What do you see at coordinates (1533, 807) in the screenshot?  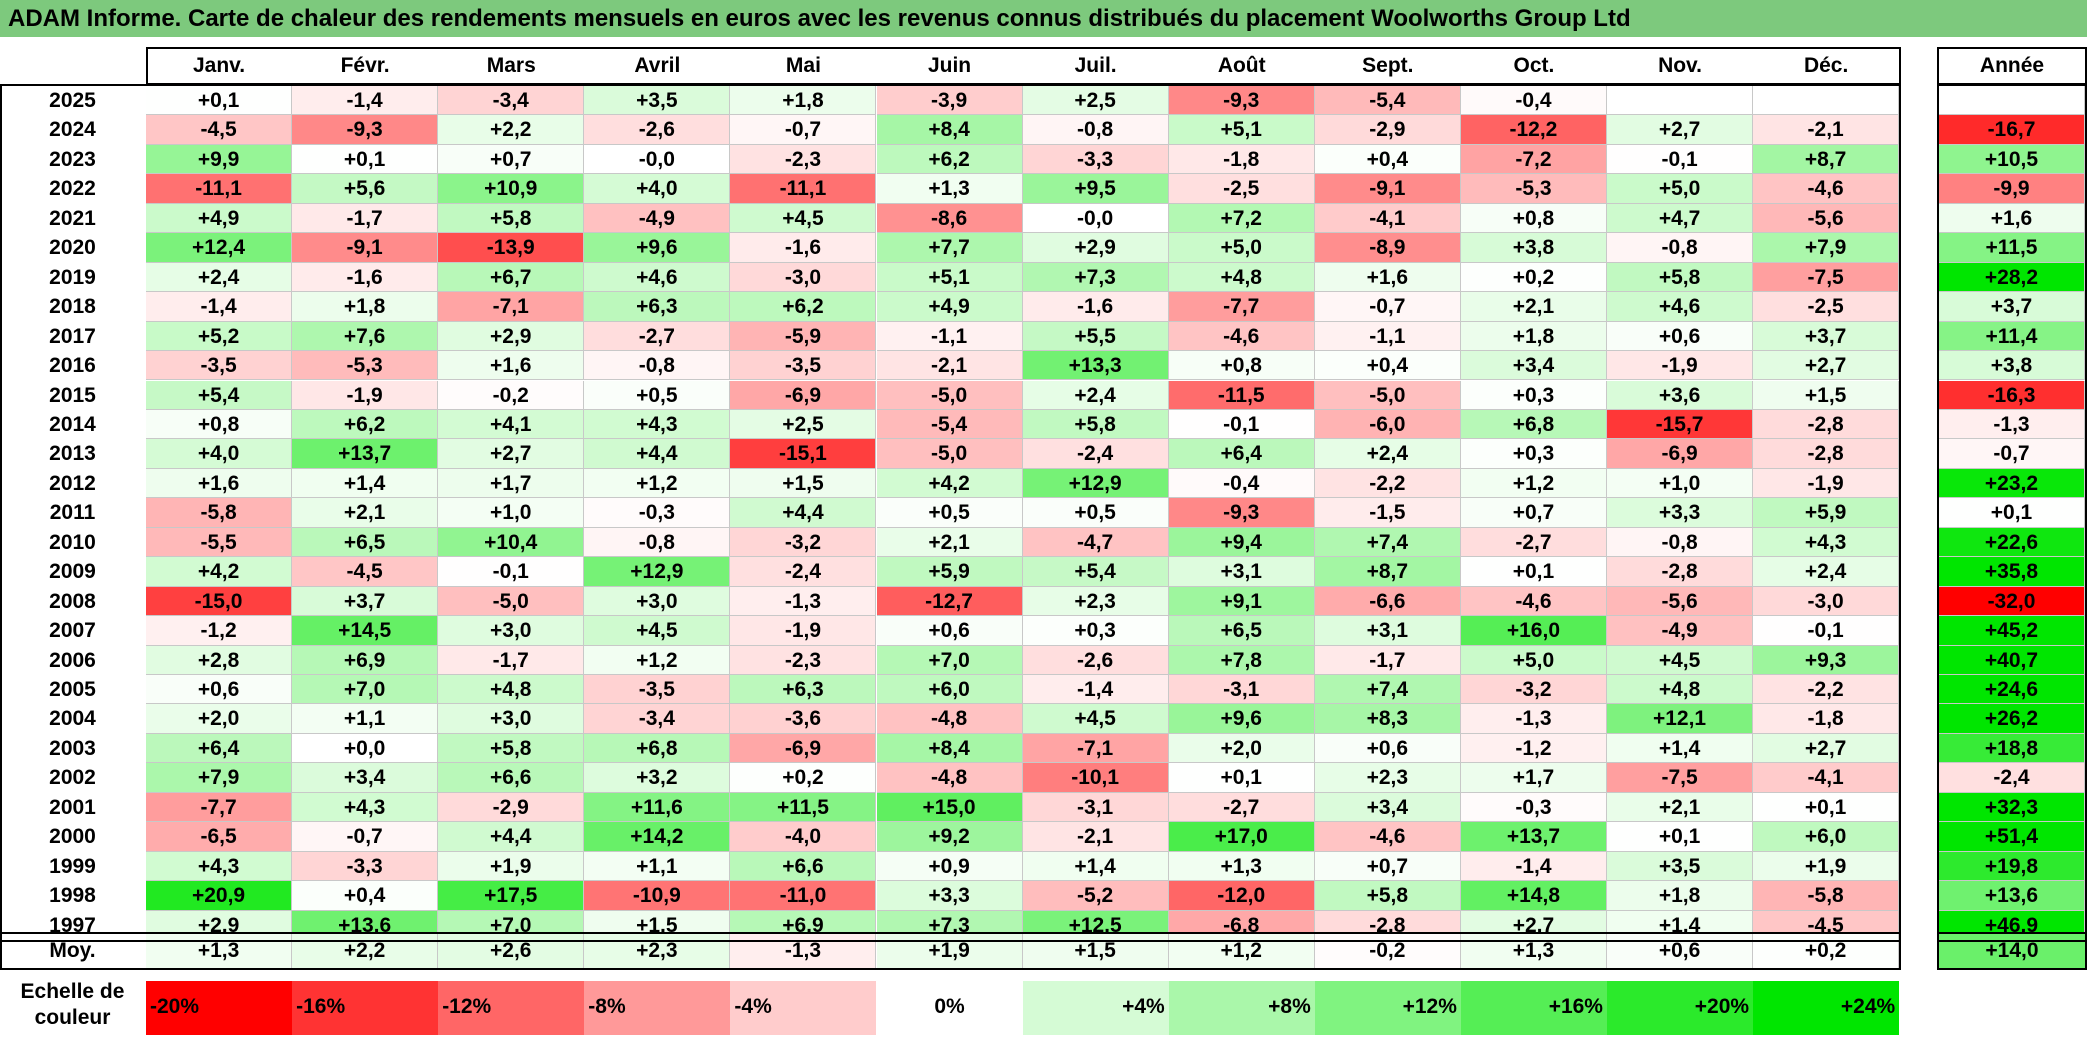 I see `heatmap-cell: -0,3` at bounding box center [1533, 807].